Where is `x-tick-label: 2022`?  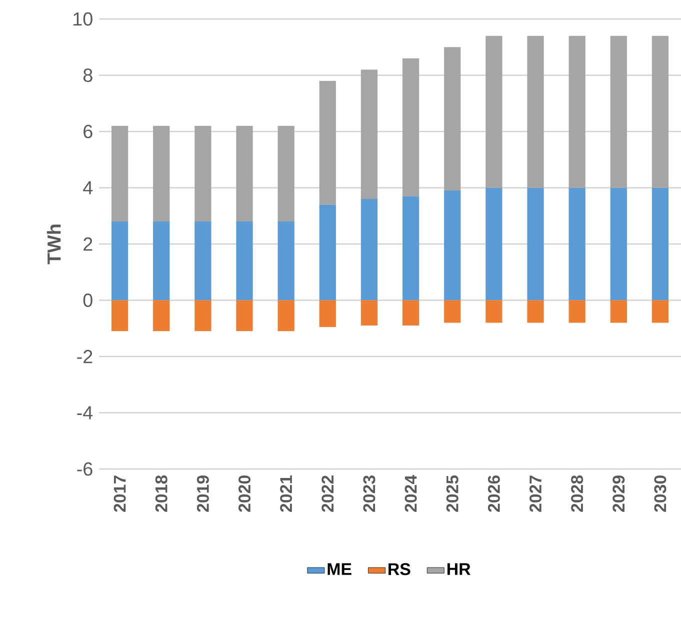 x-tick-label: 2022 is located at coordinates (328, 494).